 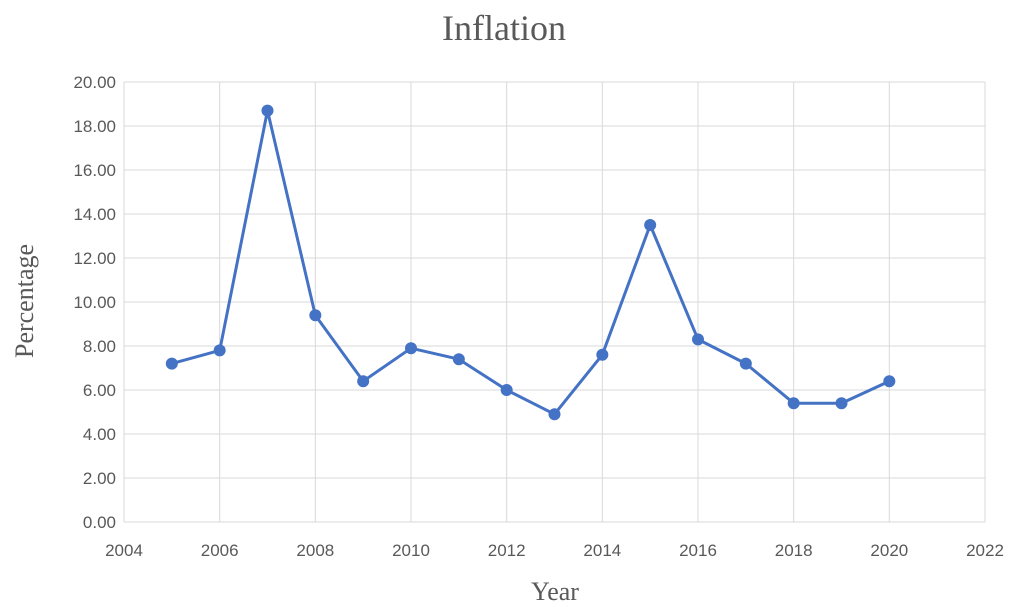 What do you see at coordinates (315, 550) in the screenshot?
I see `x-tick-label: 2008` at bounding box center [315, 550].